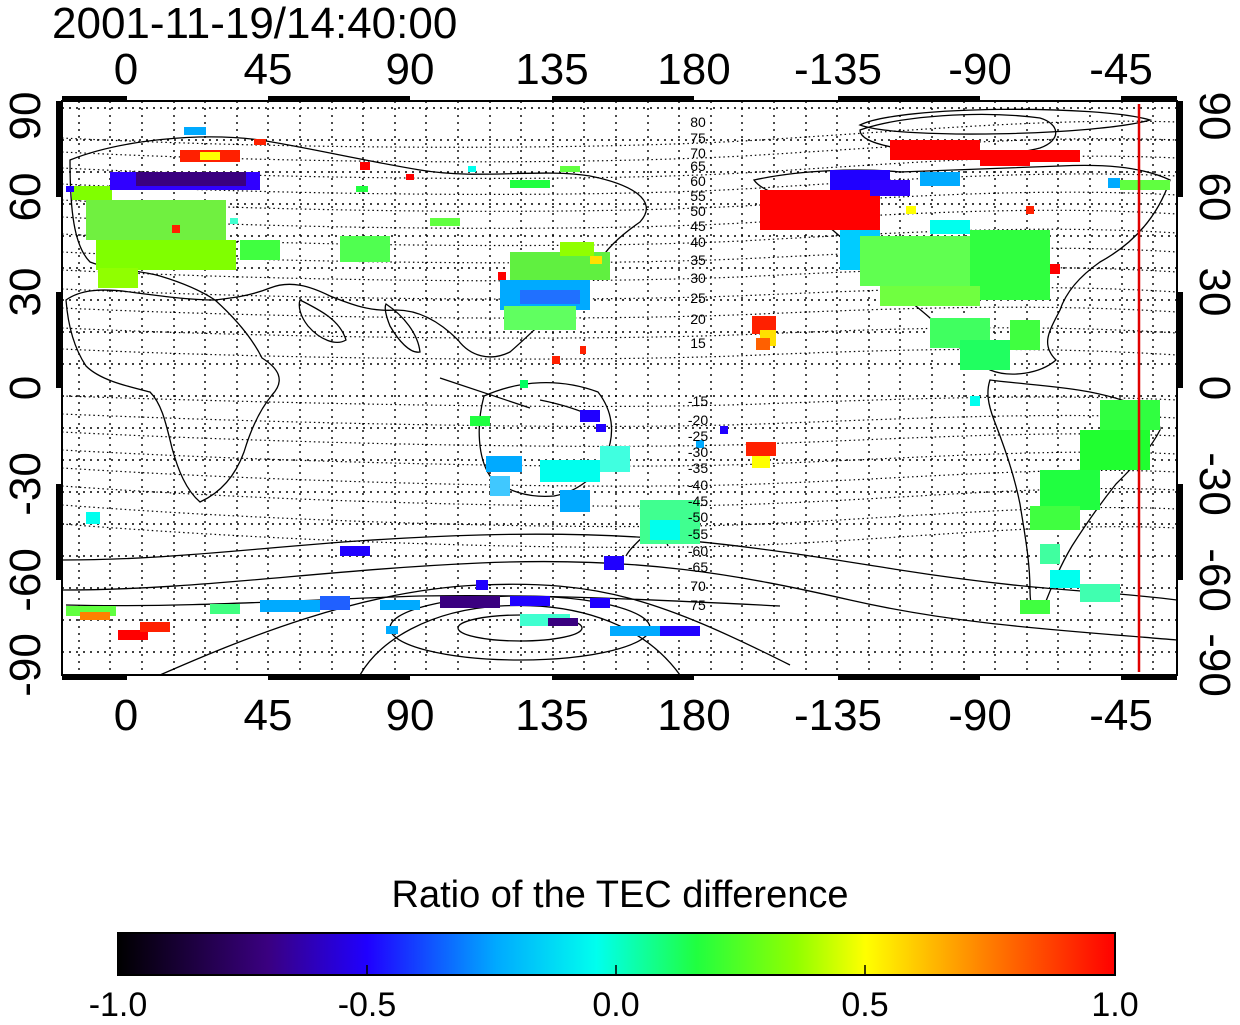  I want to click on lat-tick-label-right: -60, so click(1214, 580).